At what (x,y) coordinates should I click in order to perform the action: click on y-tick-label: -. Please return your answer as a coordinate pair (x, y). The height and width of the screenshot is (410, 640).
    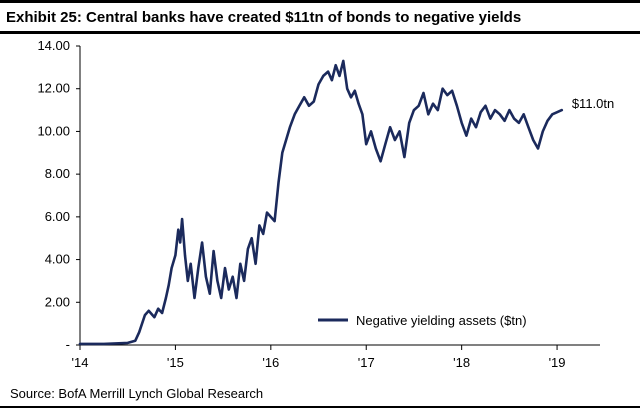
    Looking at the image, I should click on (68, 344).